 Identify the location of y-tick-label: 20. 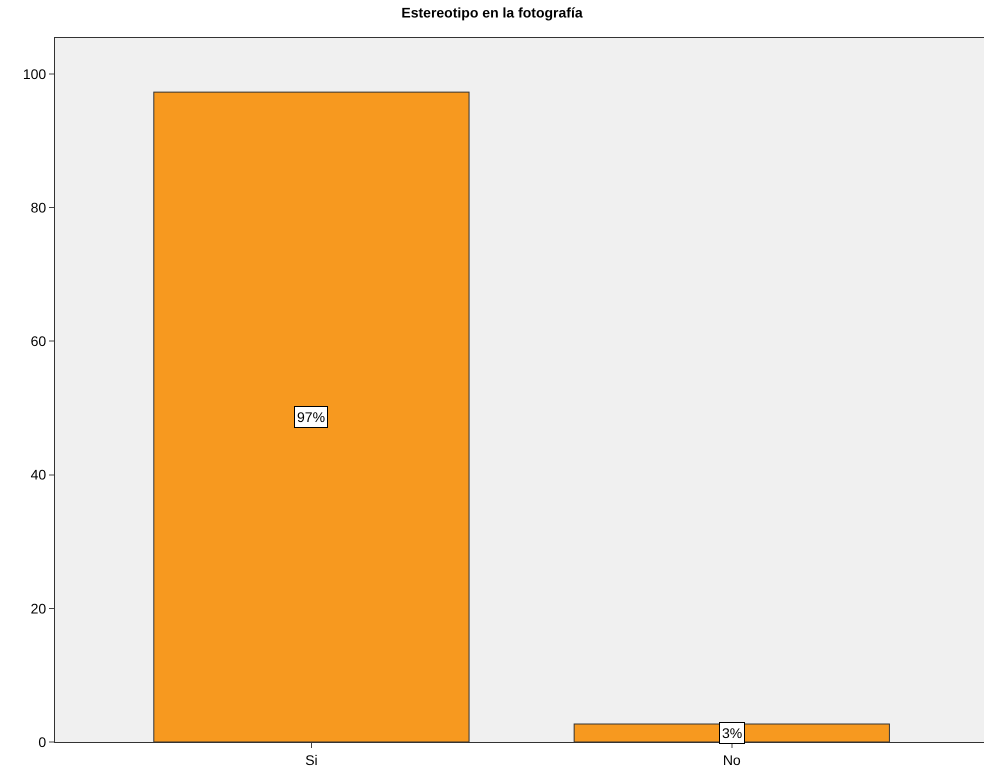
(38, 608).